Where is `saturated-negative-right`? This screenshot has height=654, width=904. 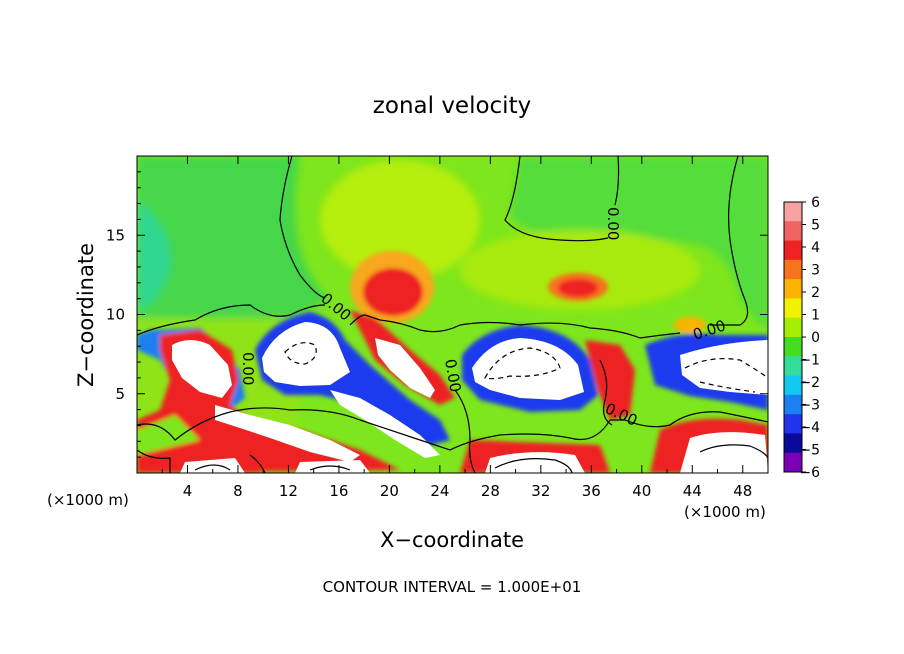
saturated-negative-right is located at coordinates (724, 367).